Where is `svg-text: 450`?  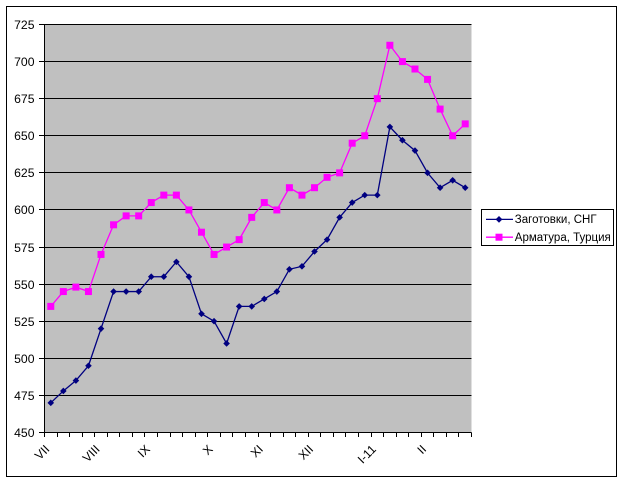 svg-text: 450 is located at coordinates (24, 433).